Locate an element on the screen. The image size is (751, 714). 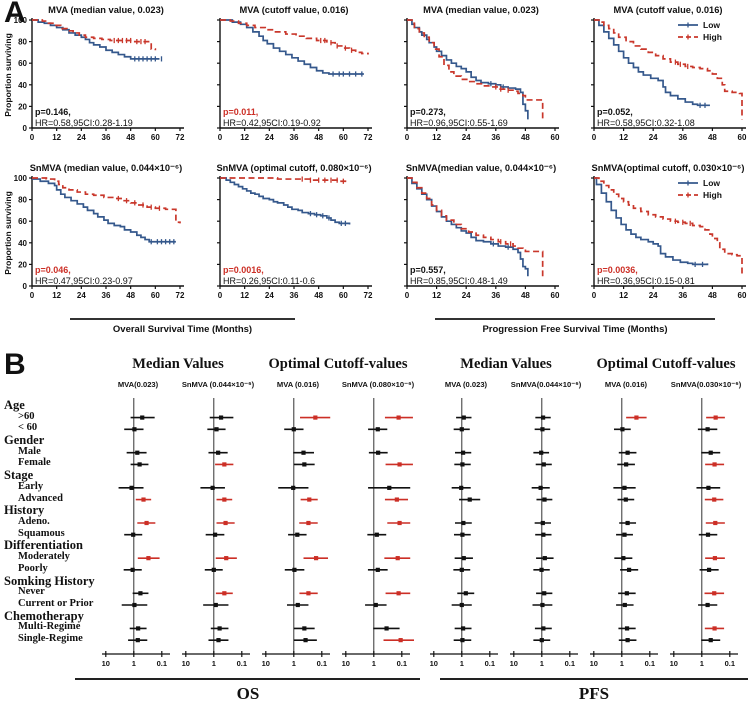
svg-text:SnMVA (optimal cutoff, 0.080×1: SnMVA (optimal cutoff, 0.080×10⁻⁶) is located at coordinates (293, 168).